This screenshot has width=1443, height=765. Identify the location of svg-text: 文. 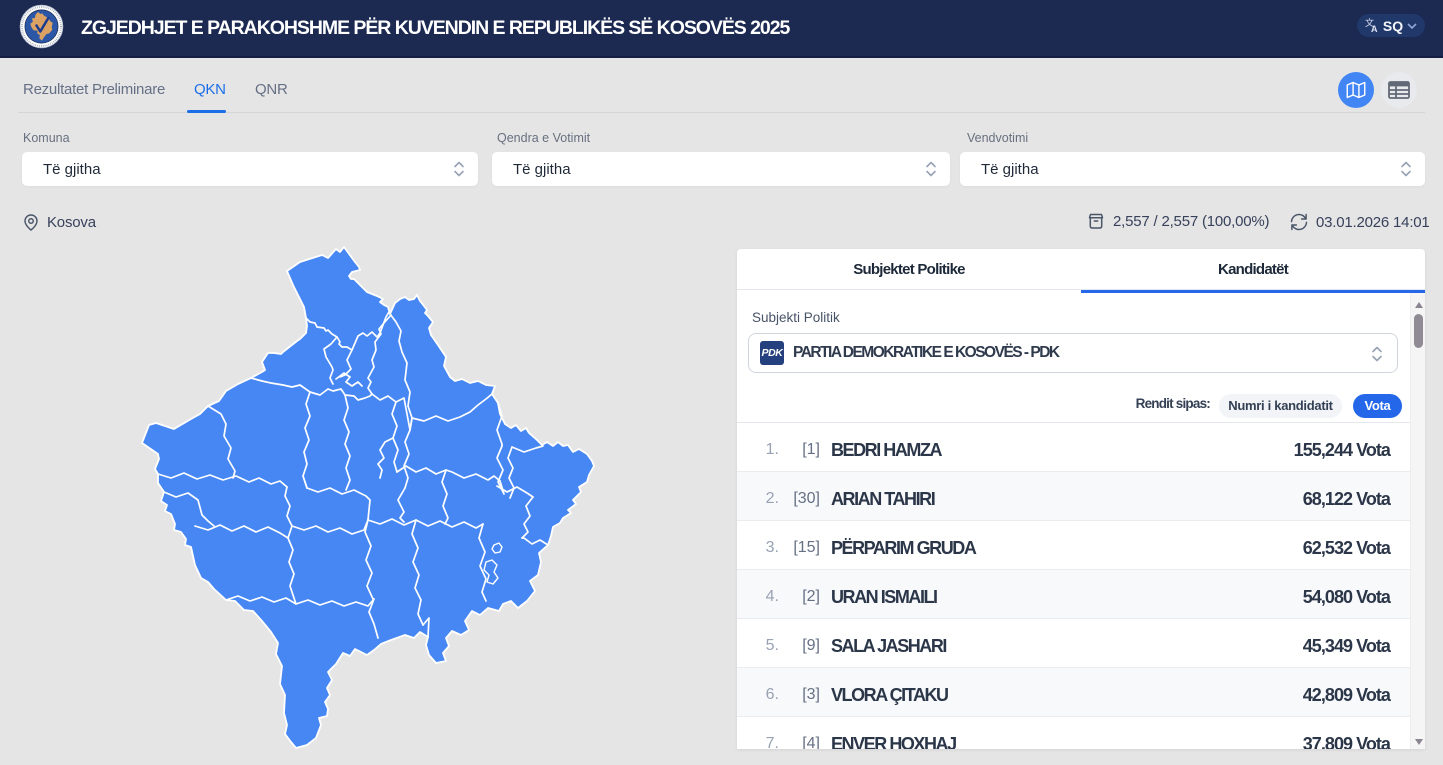
(1369, 23).